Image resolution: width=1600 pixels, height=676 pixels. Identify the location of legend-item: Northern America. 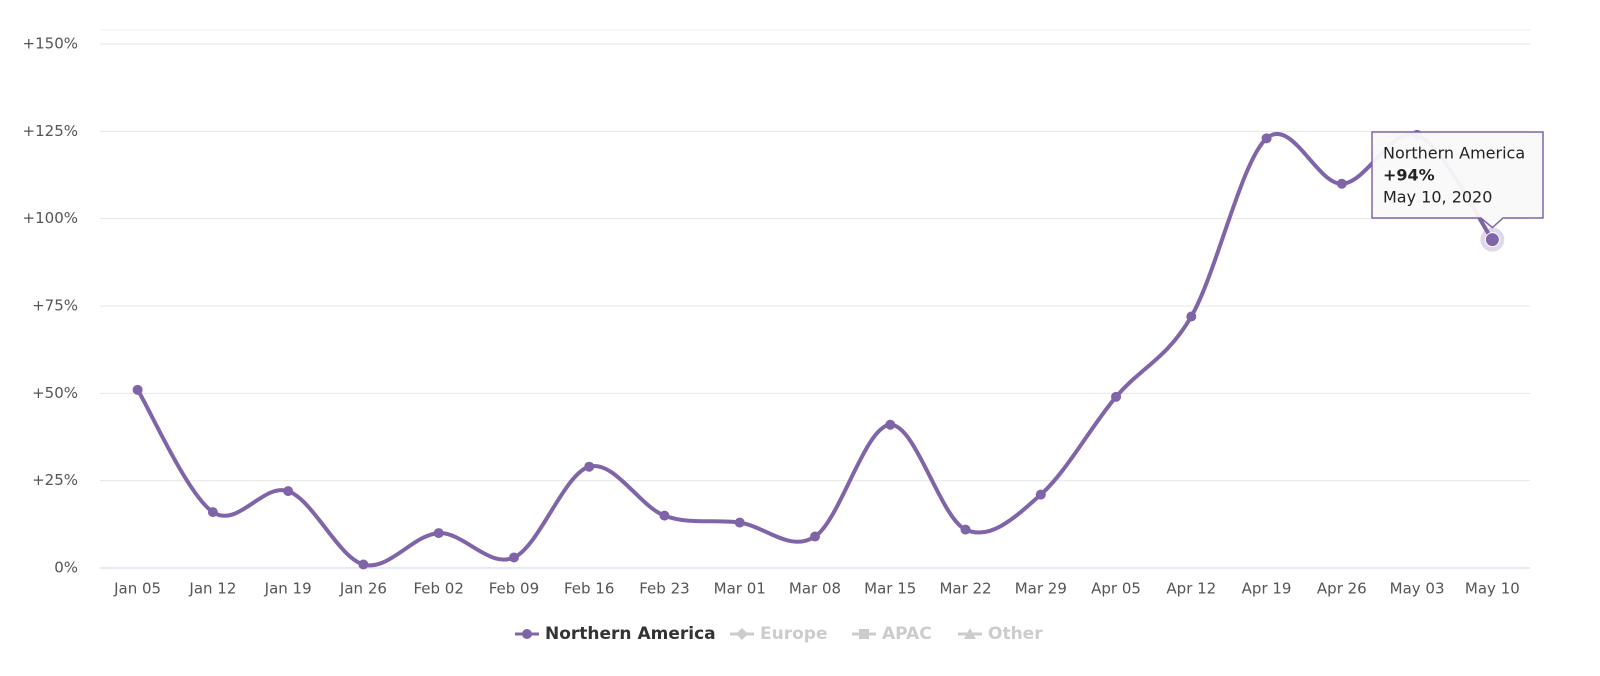
(615, 634).